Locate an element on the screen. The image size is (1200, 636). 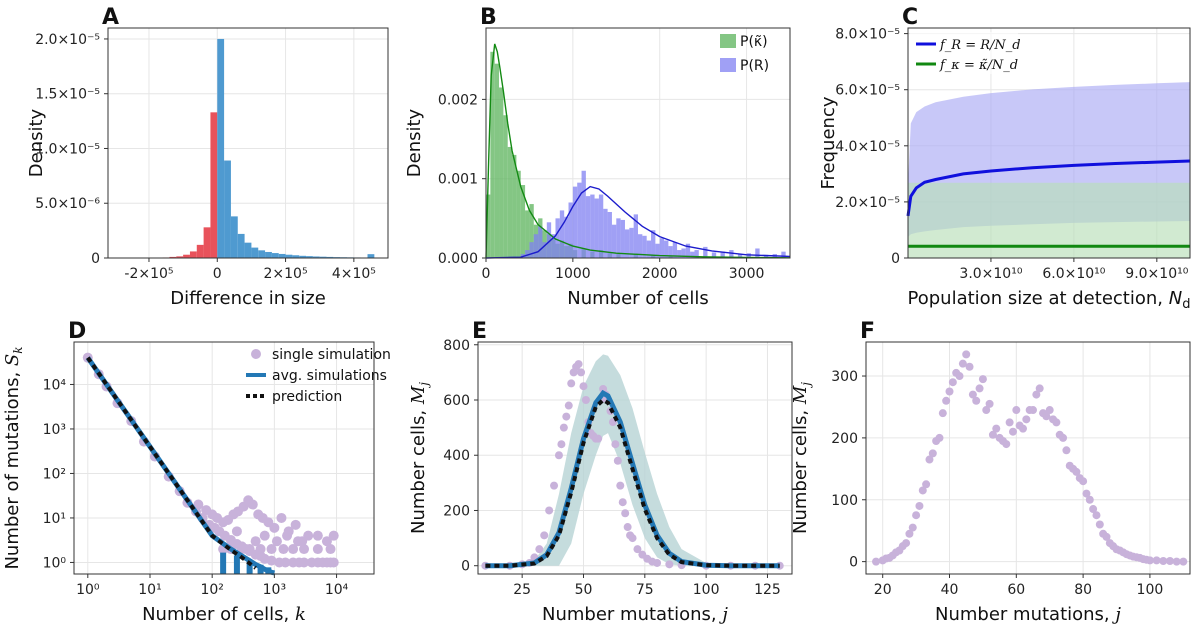
legend-swatch is located at coordinates (256, 354).